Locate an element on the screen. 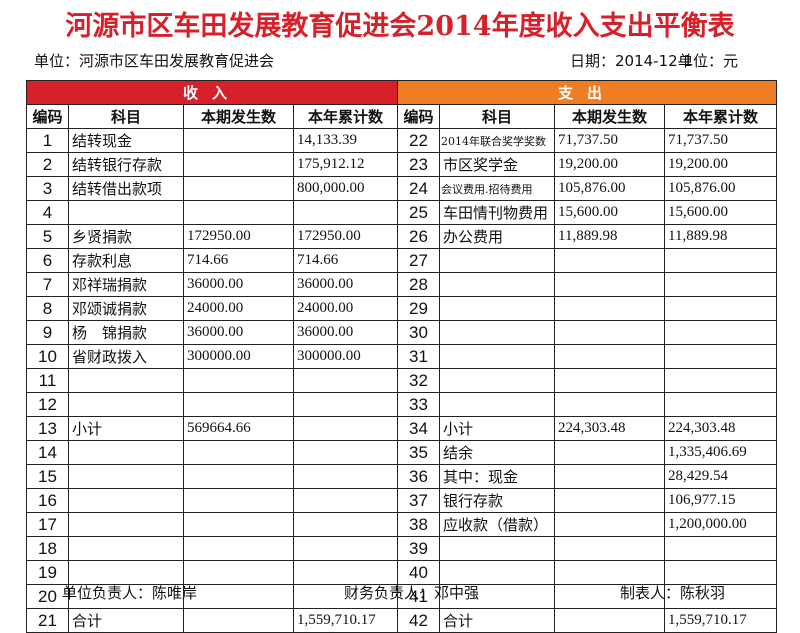 This screenshot has width=800, height=633. expense-band: 支出 is located at coordinates (587, 92).